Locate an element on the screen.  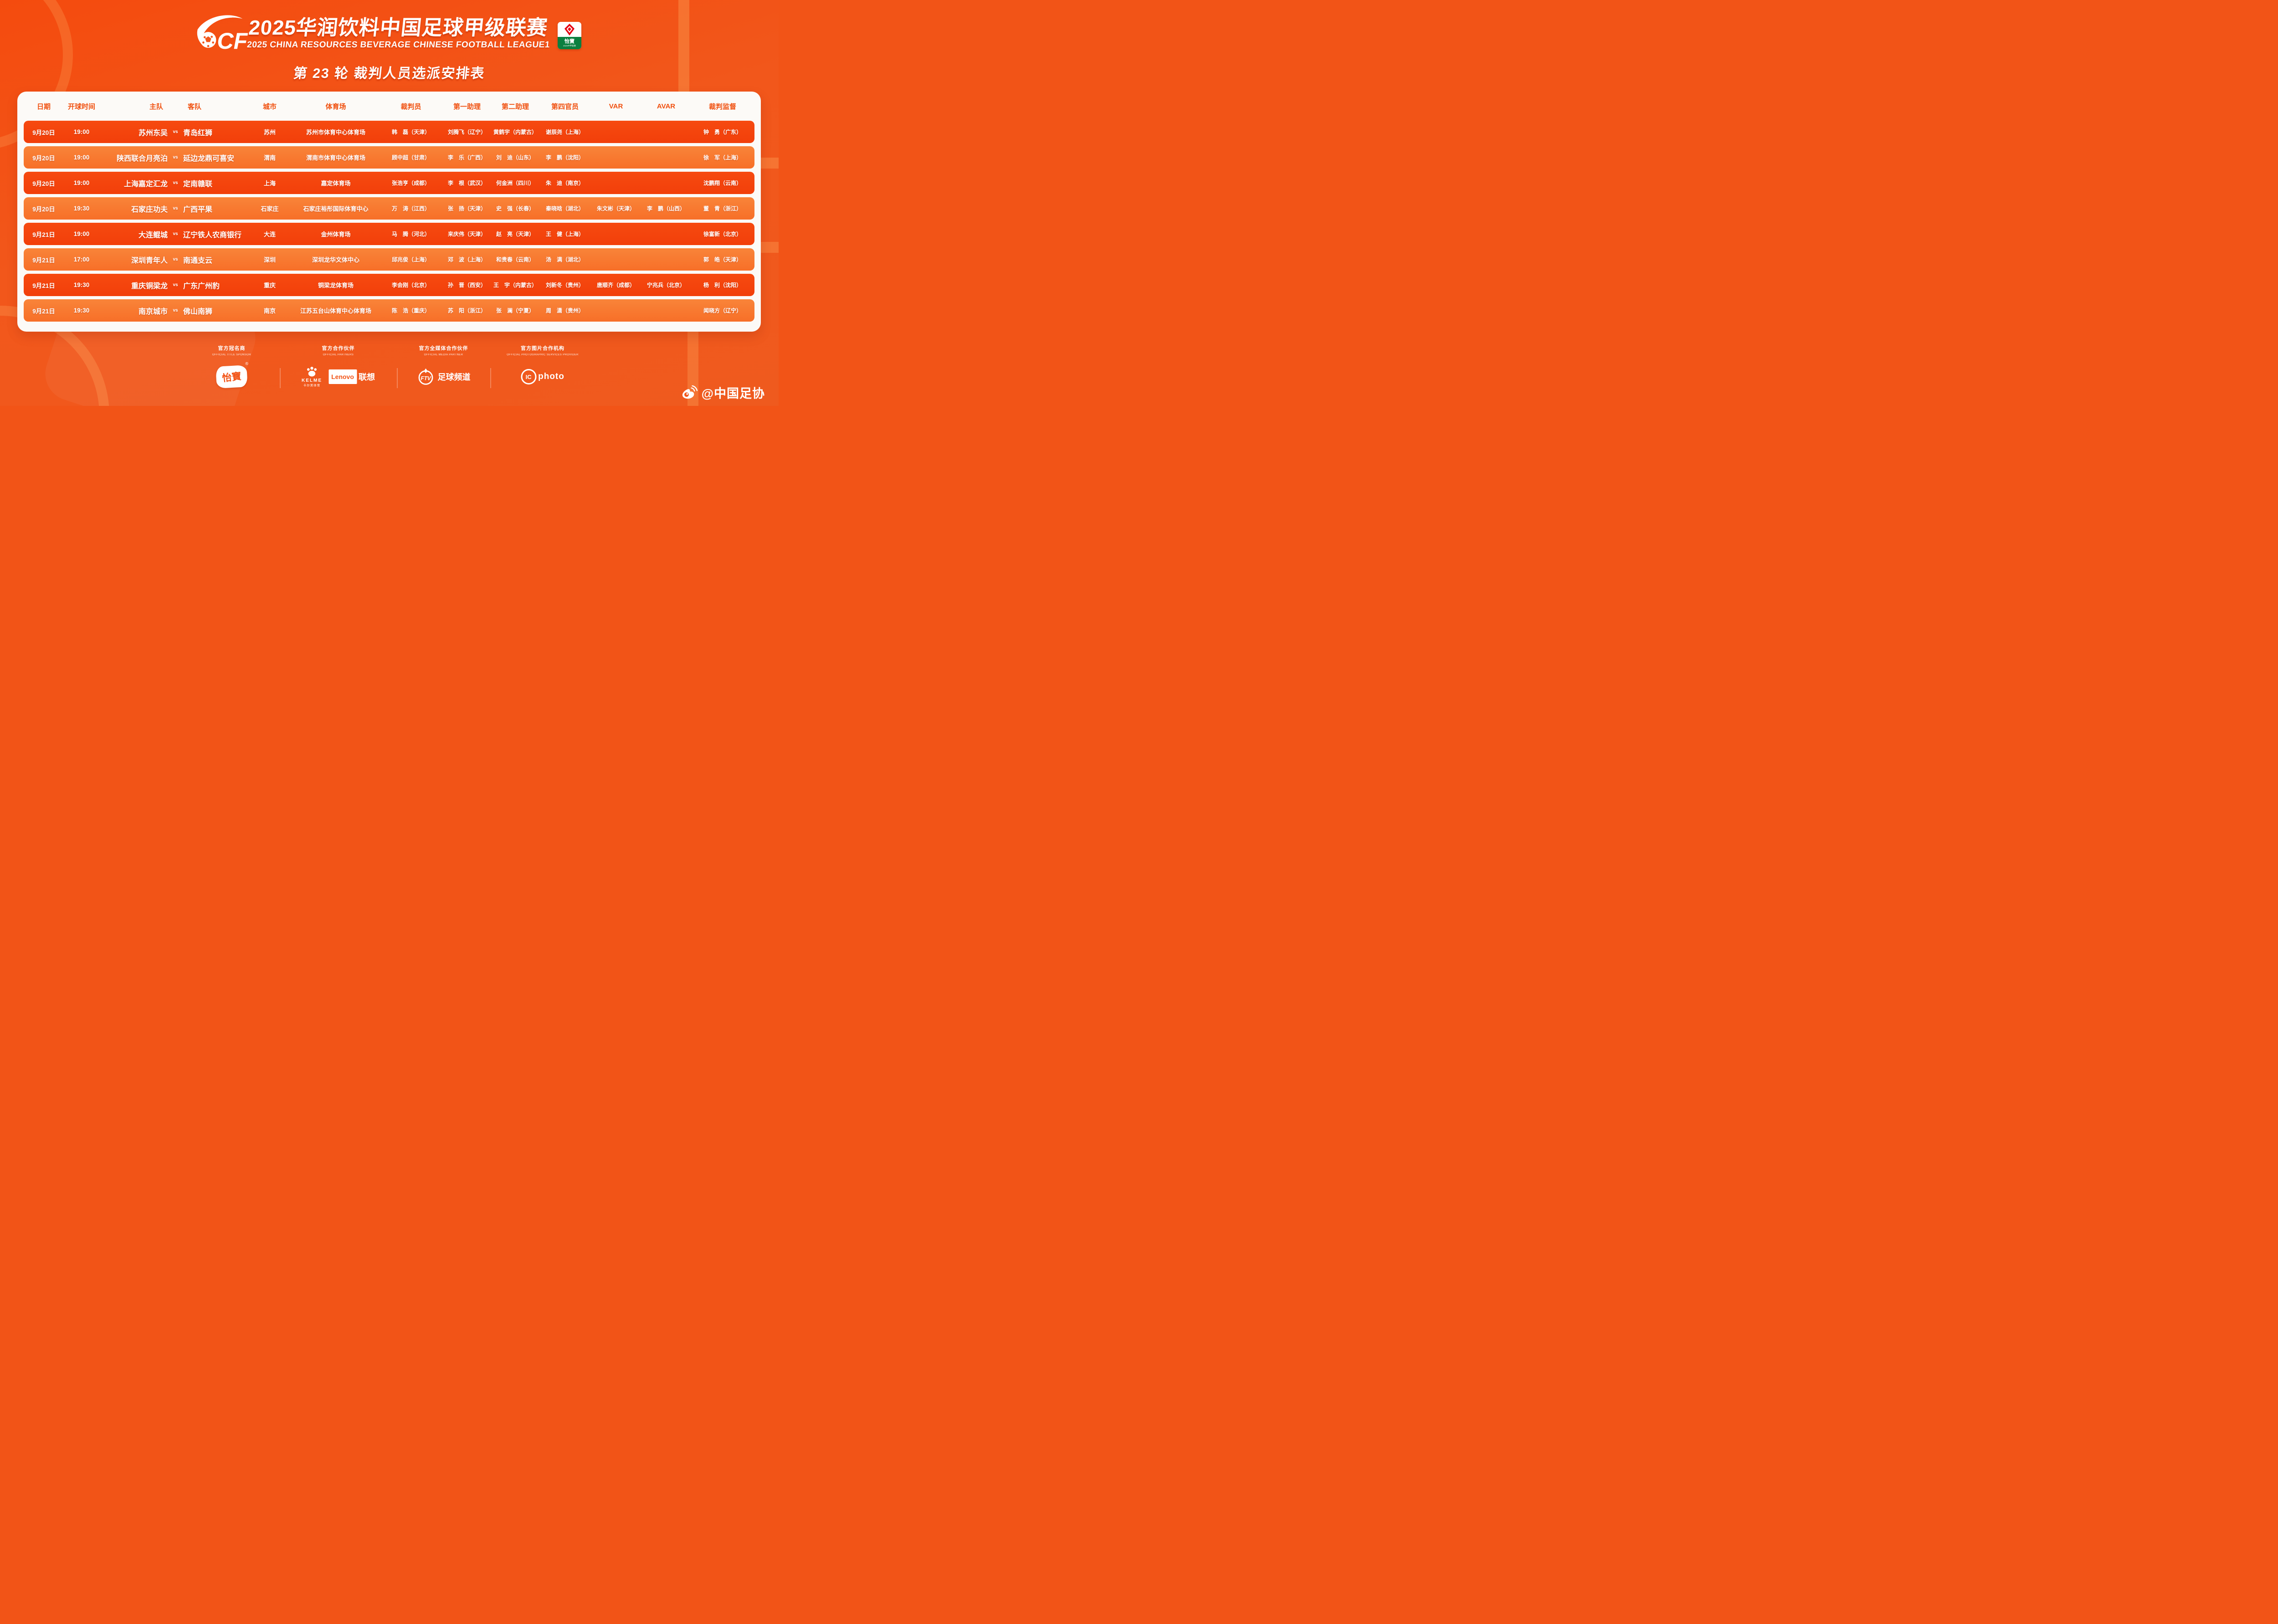
cestbon-badge-emblem is located at coordinates (569, 30).